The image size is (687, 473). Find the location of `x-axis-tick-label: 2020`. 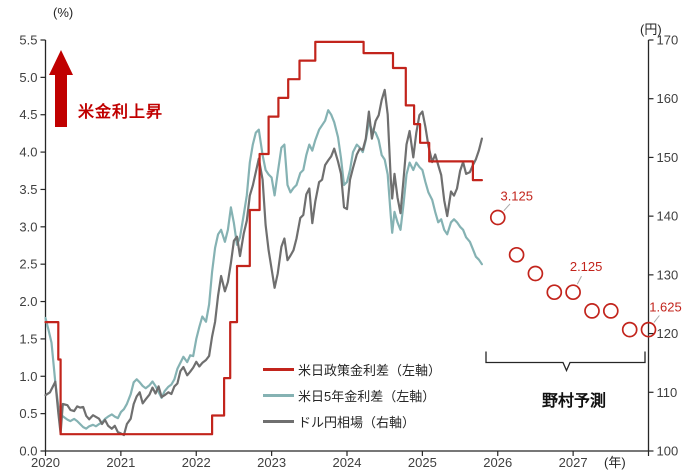

x-axis-tick-label: 2020 is located at coordinates (45, 462).